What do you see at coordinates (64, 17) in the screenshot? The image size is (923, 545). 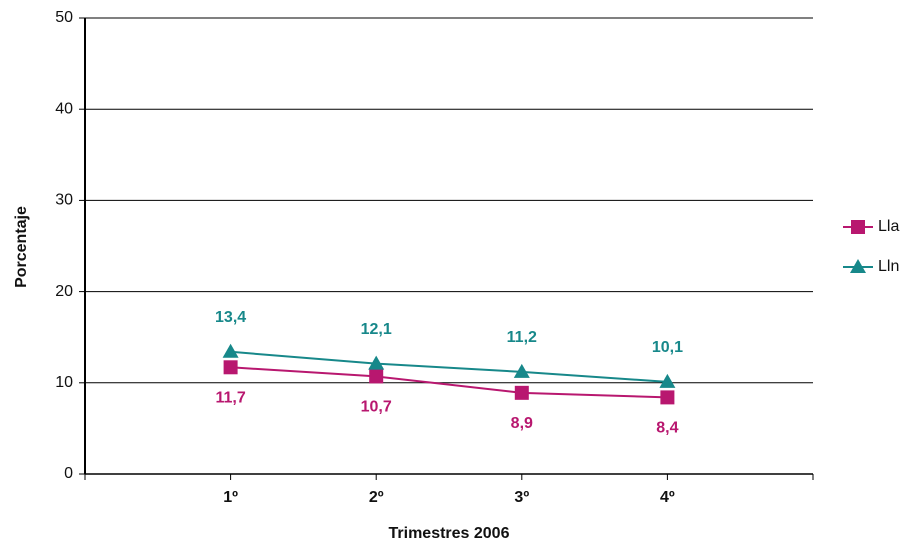 I see `y-tick-label: 50` at bounding box center [64, 17].